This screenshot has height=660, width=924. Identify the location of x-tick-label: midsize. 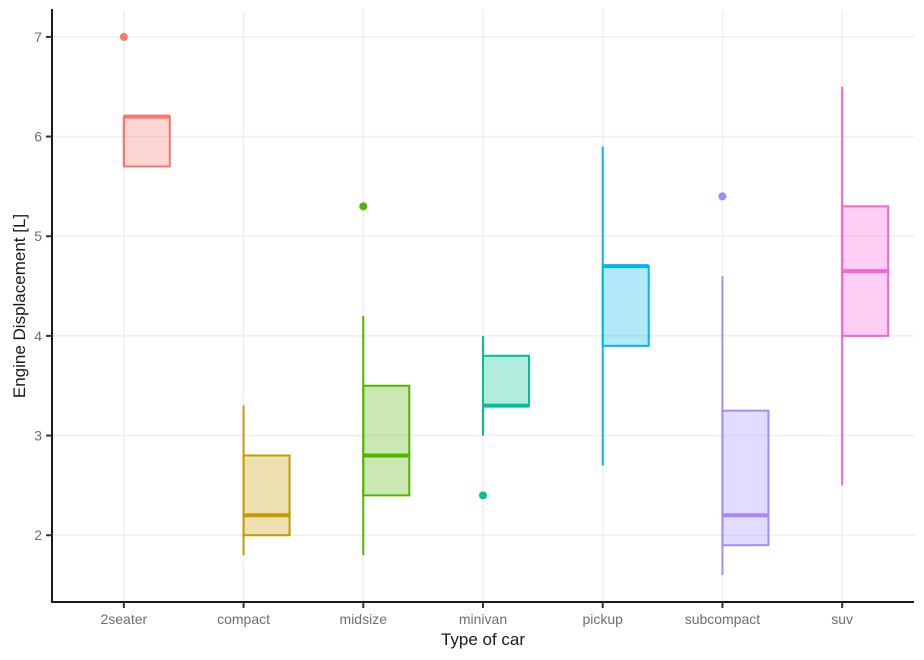
(364, 619).